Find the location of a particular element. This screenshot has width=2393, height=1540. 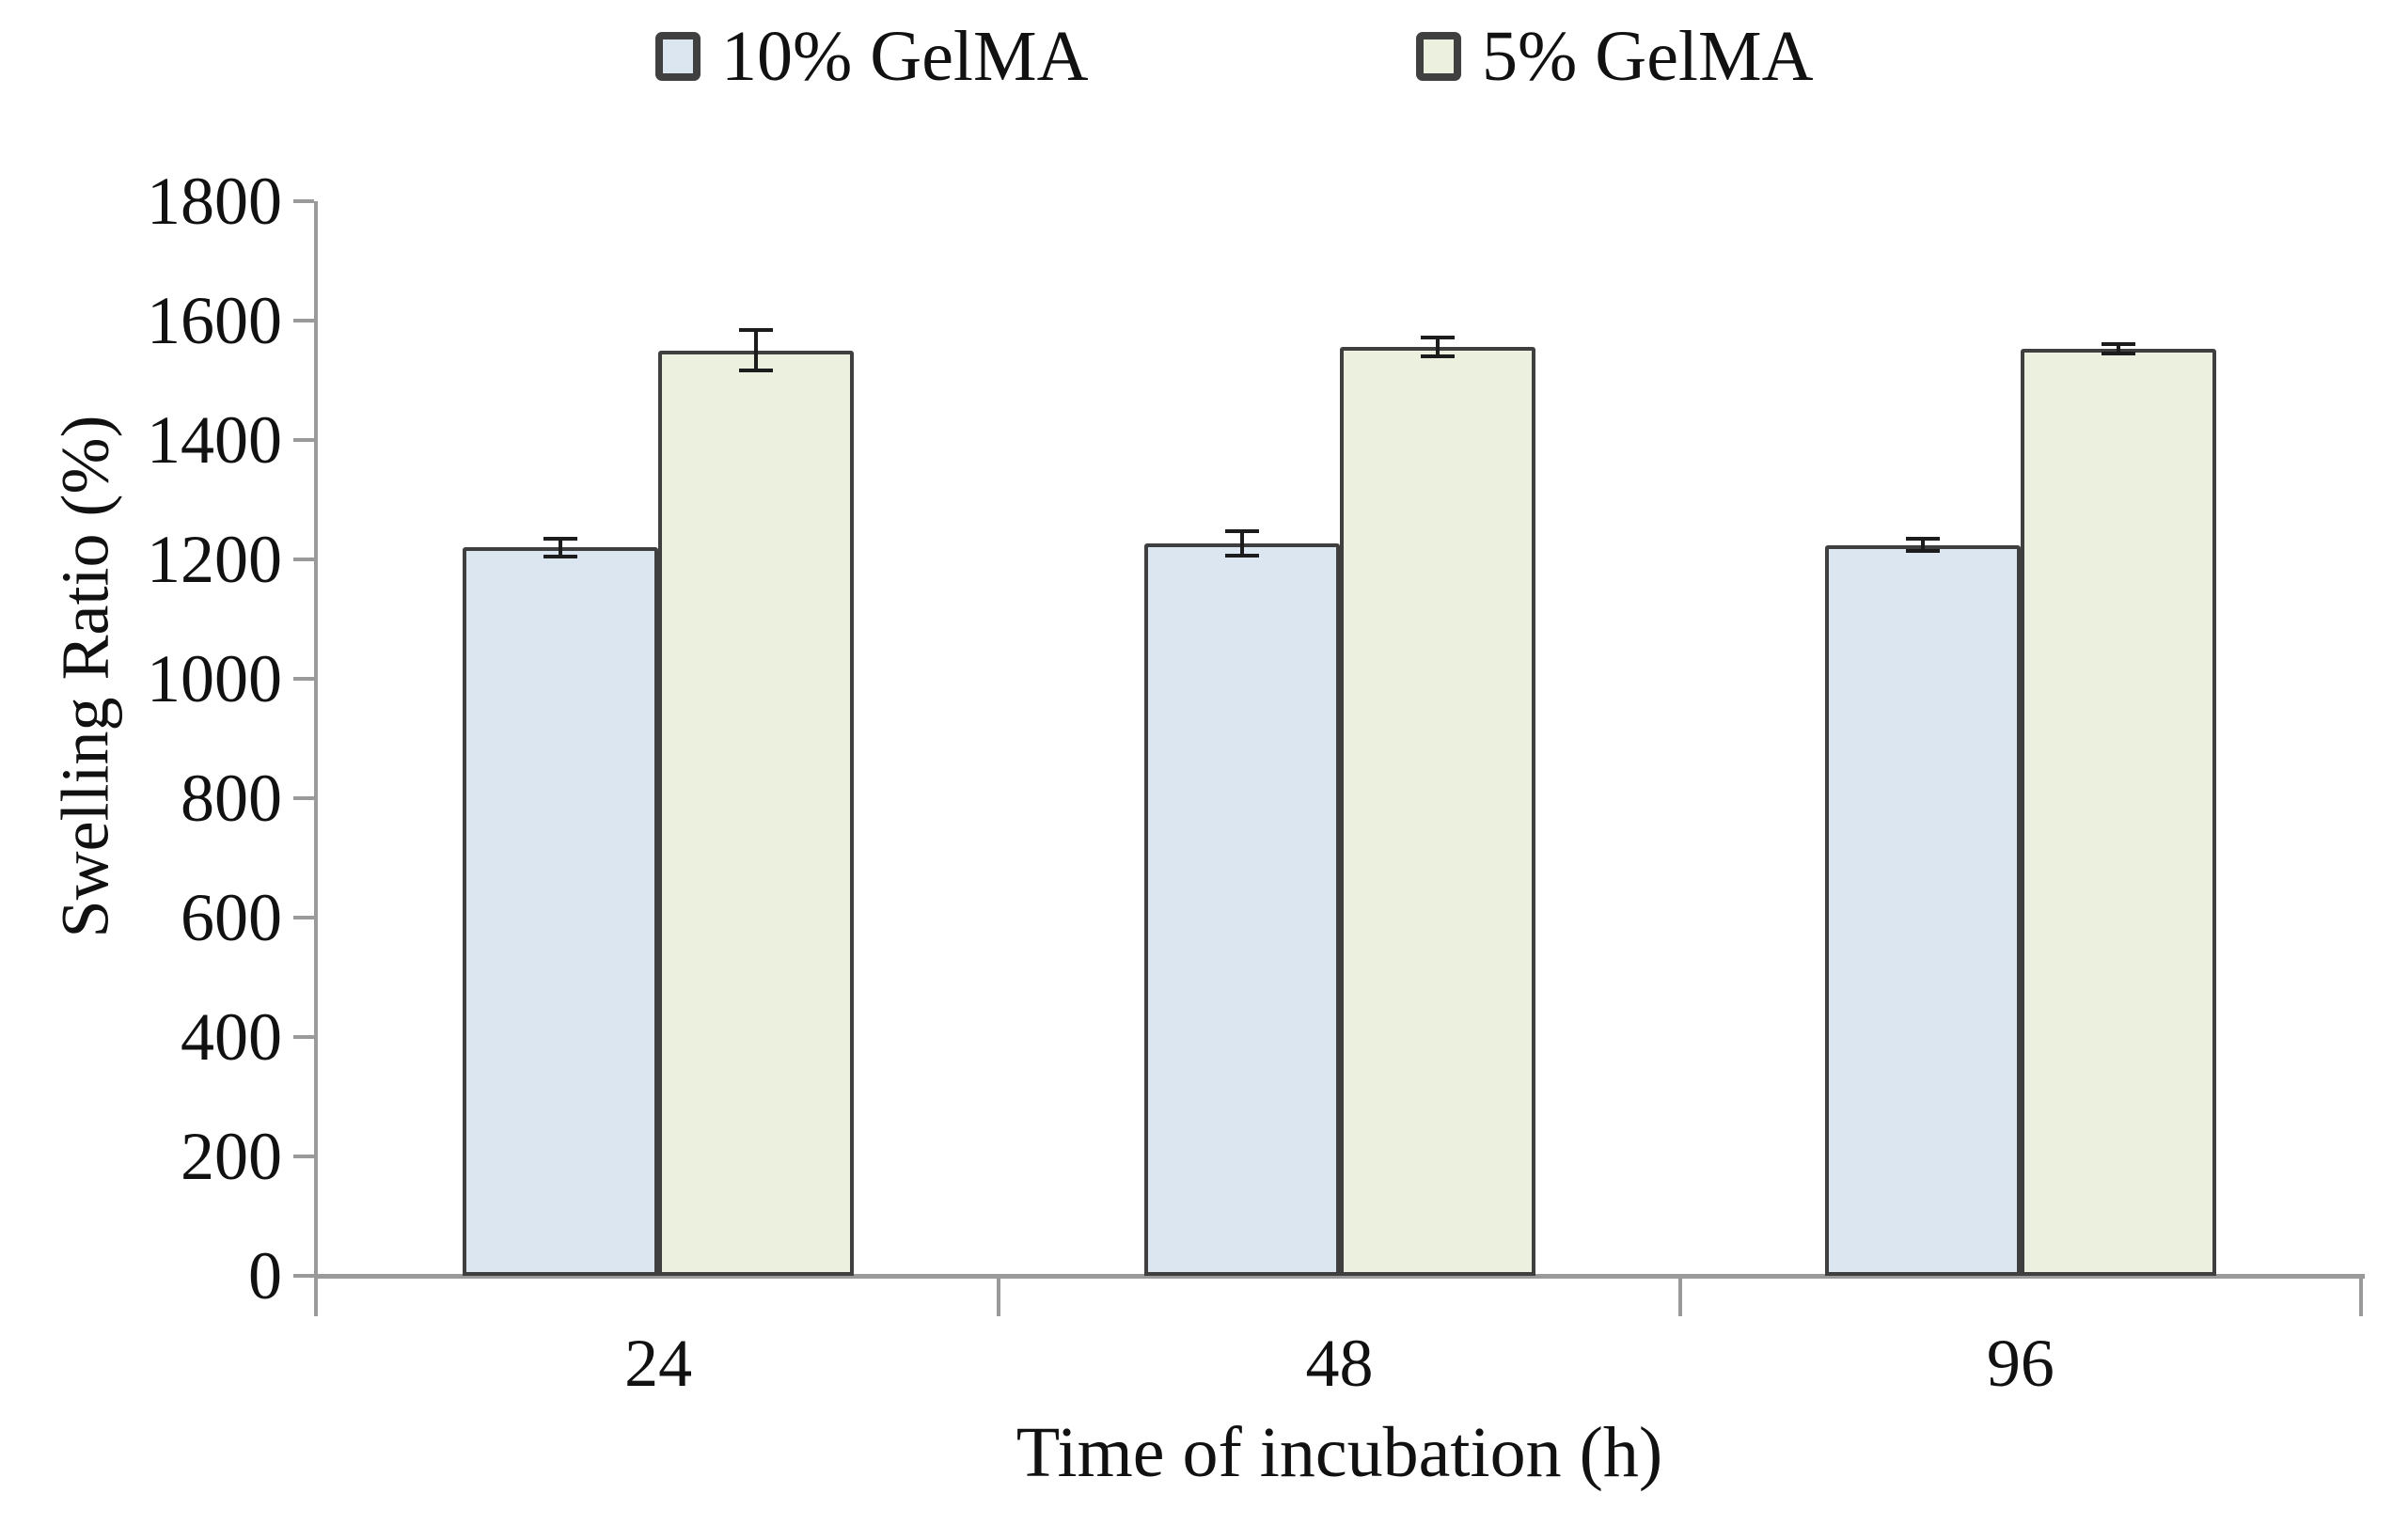

error-bar-10-gelma24h-cap-top is located at coordinates (560, 539).